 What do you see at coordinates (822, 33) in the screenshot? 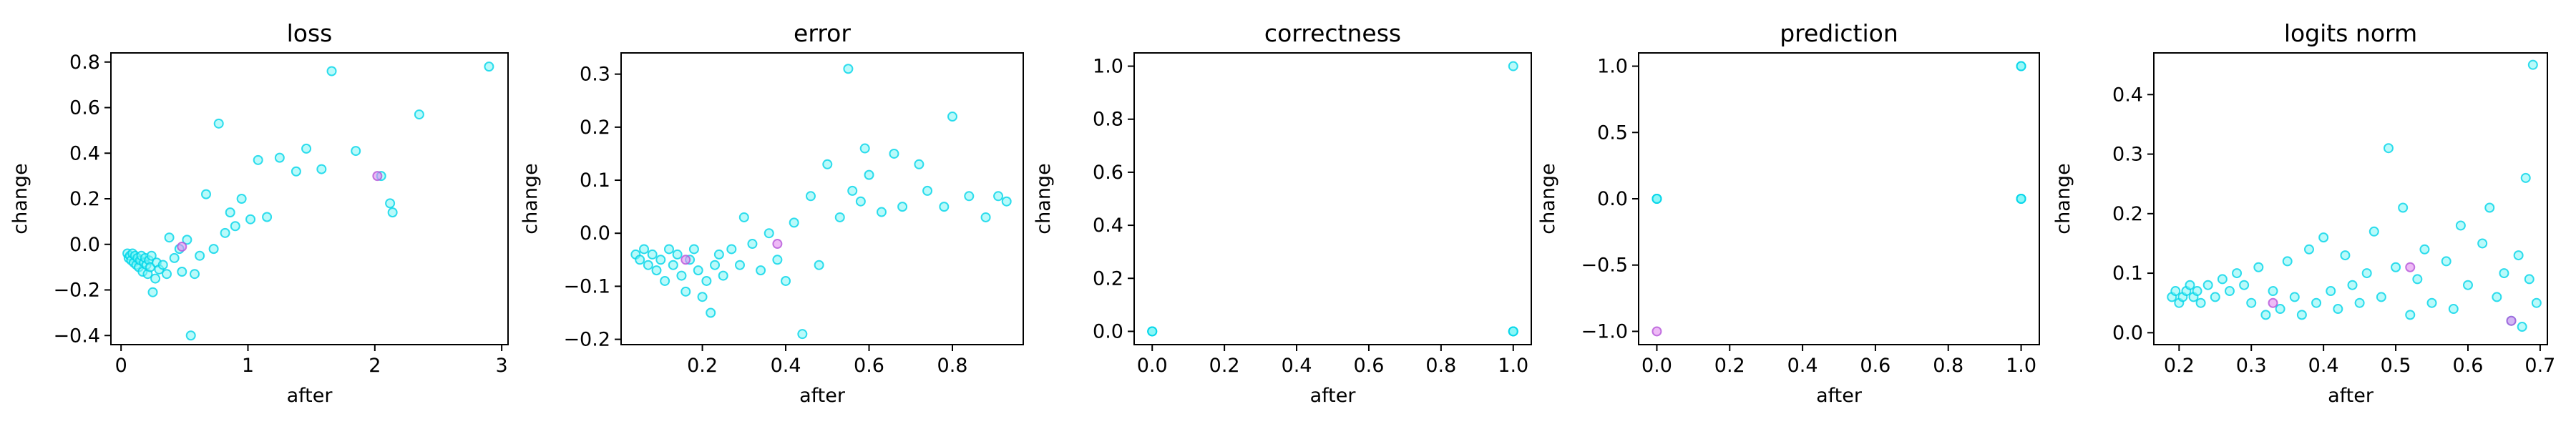
I see `chart-title: error` at bounding box center [822, 33].